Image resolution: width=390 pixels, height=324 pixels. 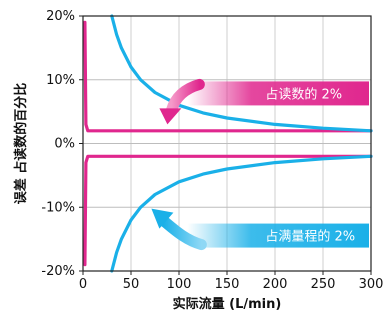 What do you see at coordinates (227, 284) in the screenshot?
I see `x-tick-label: 150` at bounding box center [227, 284].